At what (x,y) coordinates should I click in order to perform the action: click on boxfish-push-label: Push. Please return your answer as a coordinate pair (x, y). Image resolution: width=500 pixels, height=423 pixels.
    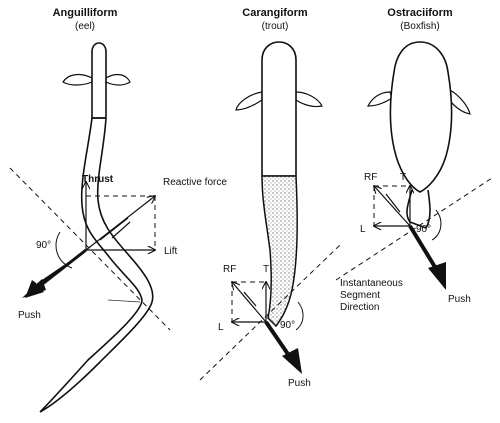
    Looking at the image, I should click on (459, 299).